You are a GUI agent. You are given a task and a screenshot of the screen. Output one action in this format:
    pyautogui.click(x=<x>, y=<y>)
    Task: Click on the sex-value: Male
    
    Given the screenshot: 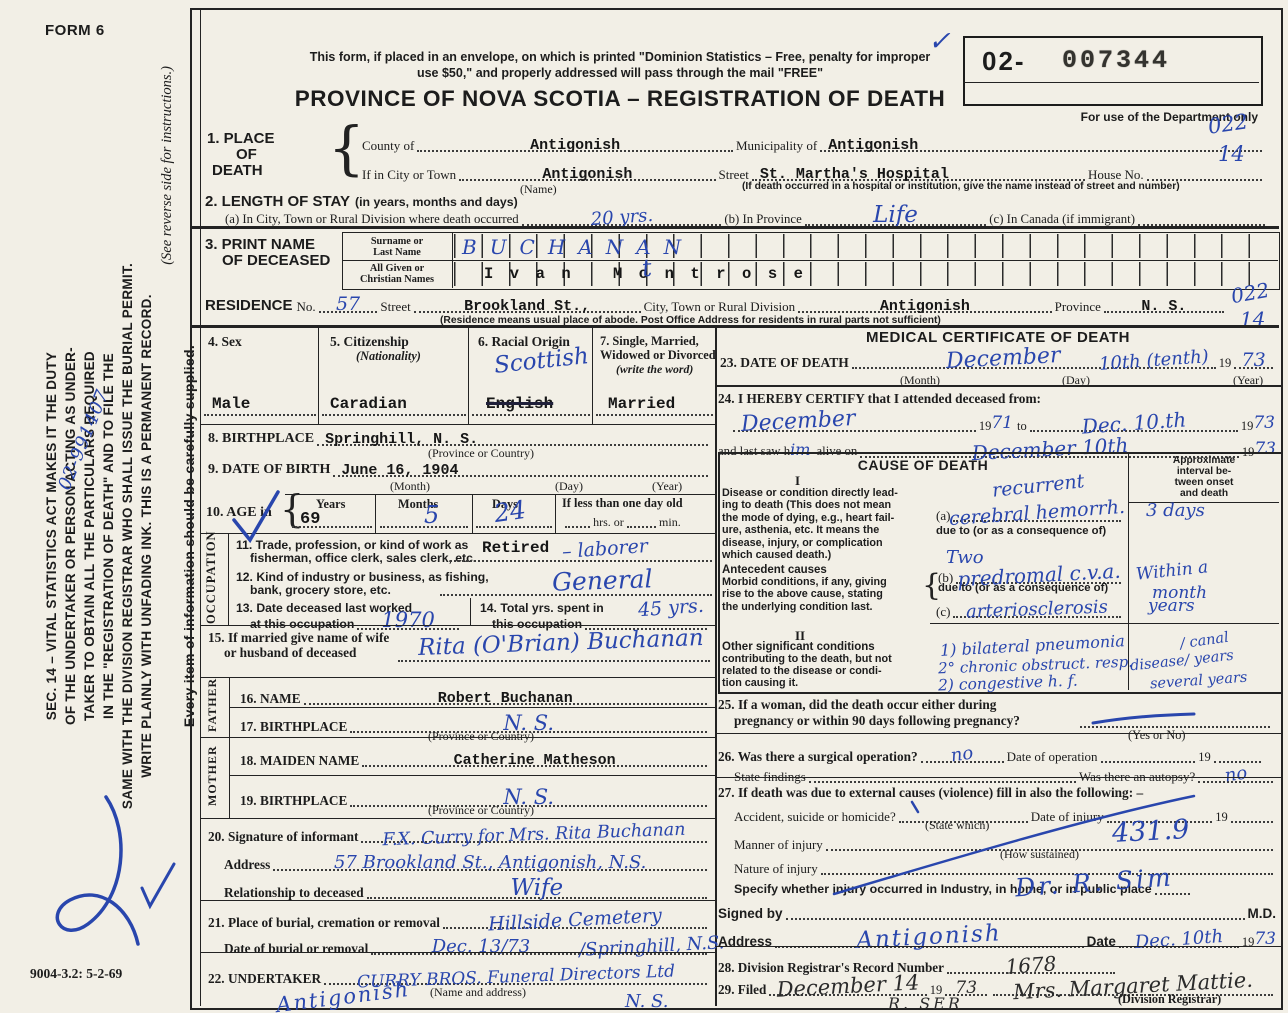 What is the action you would take?
    pyautogui.click(x=231, y=404)
    